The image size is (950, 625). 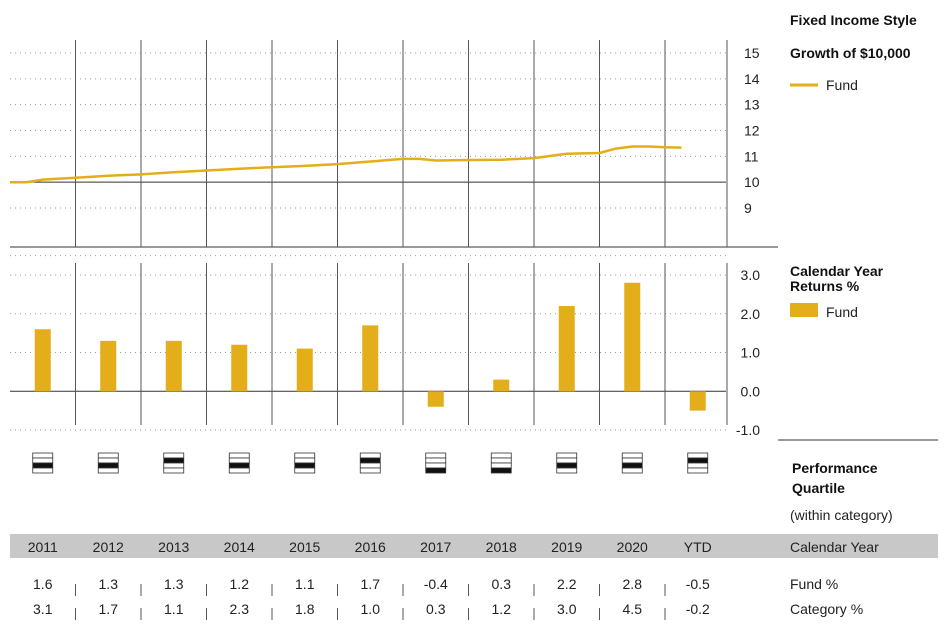 What do you see at coordinates (108, 547) in the screenshot?
I see `year-label: 2012` at bounding box center [108, 547].